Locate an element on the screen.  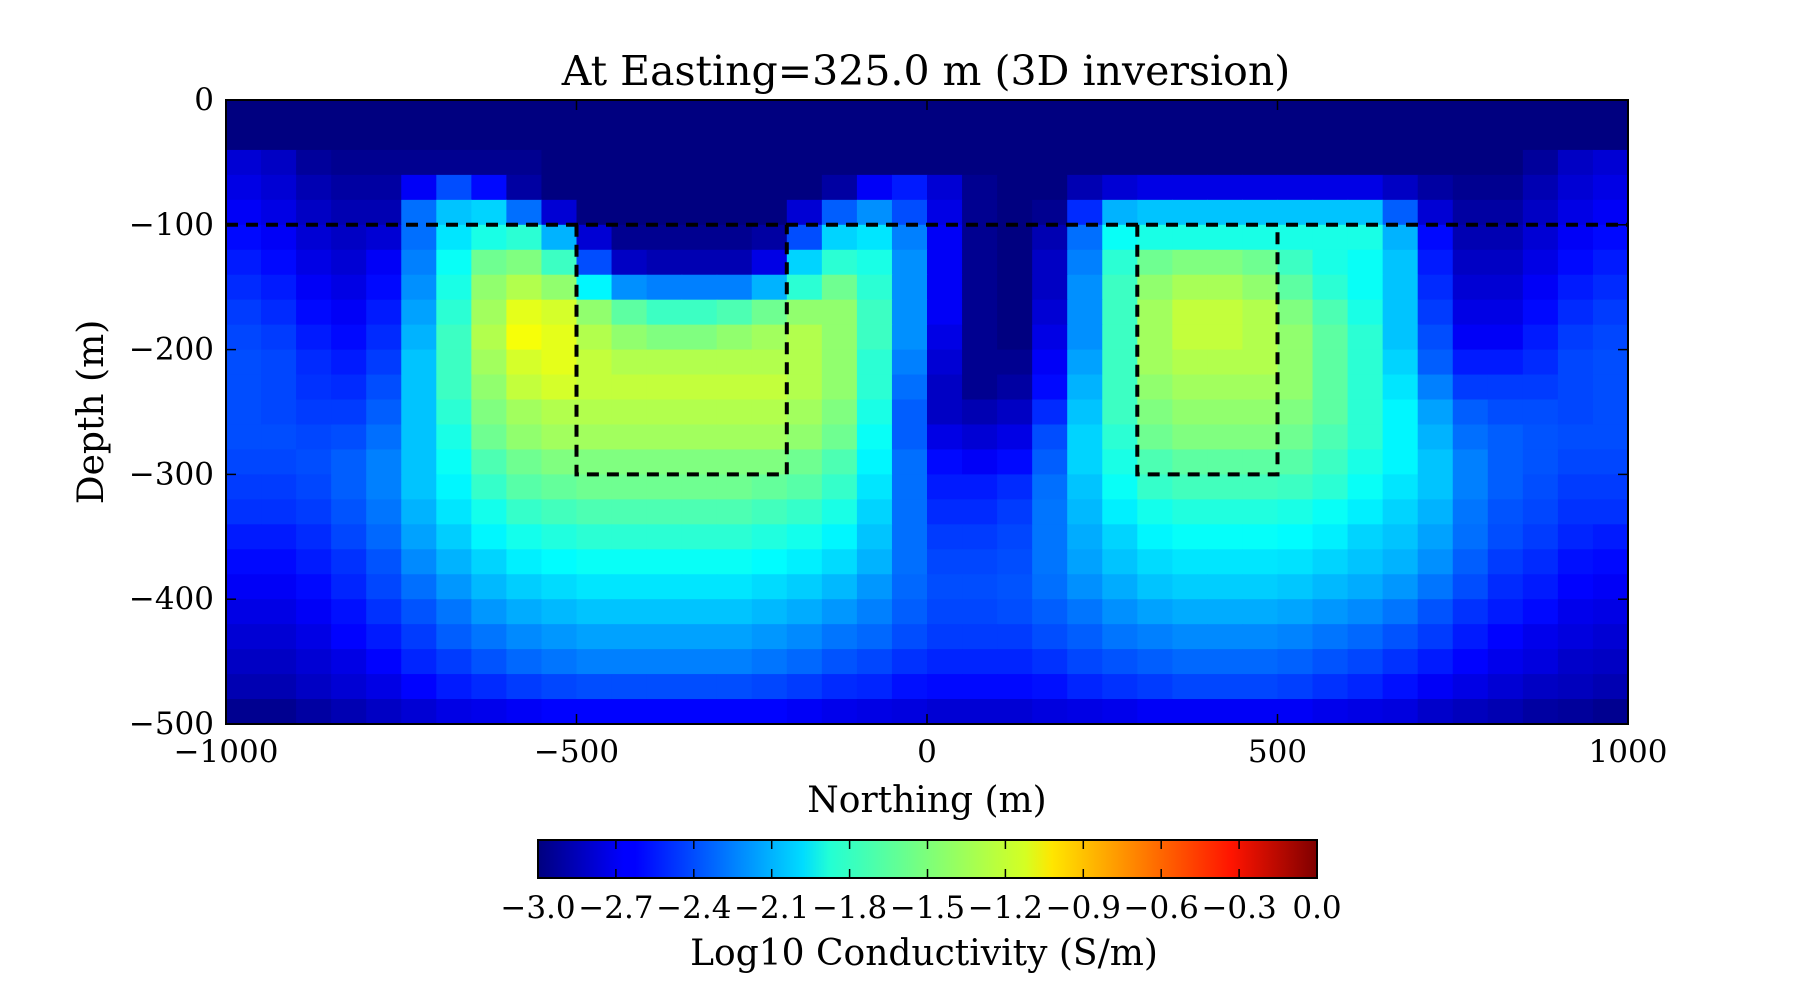
x-axis-label: Northing (m) is located at coordinates (926, 800).